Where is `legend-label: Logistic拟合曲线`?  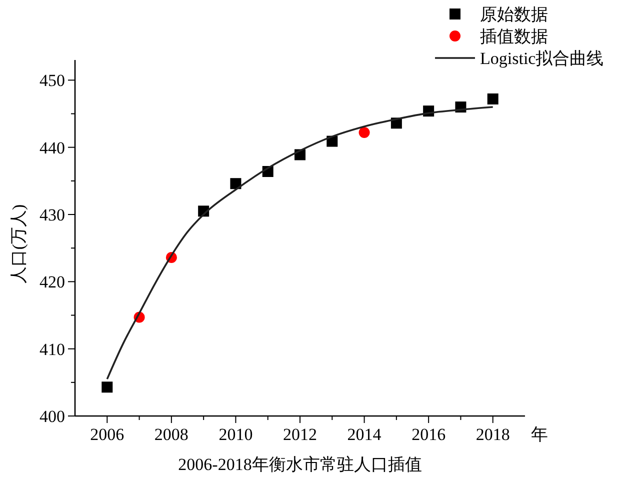
legend-label: Logistic拟合曲线 is located at coordinates (542, 58).